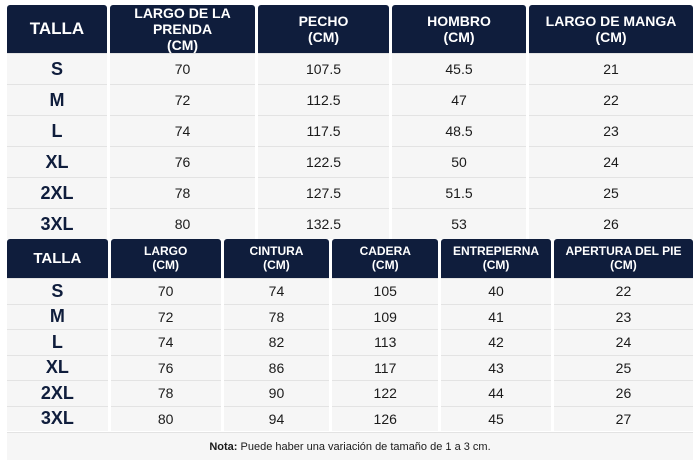 This screenshot has width=700, height=467. I want to click on table-row: 3XL 80 94 126 45 27, so click(350, 418).